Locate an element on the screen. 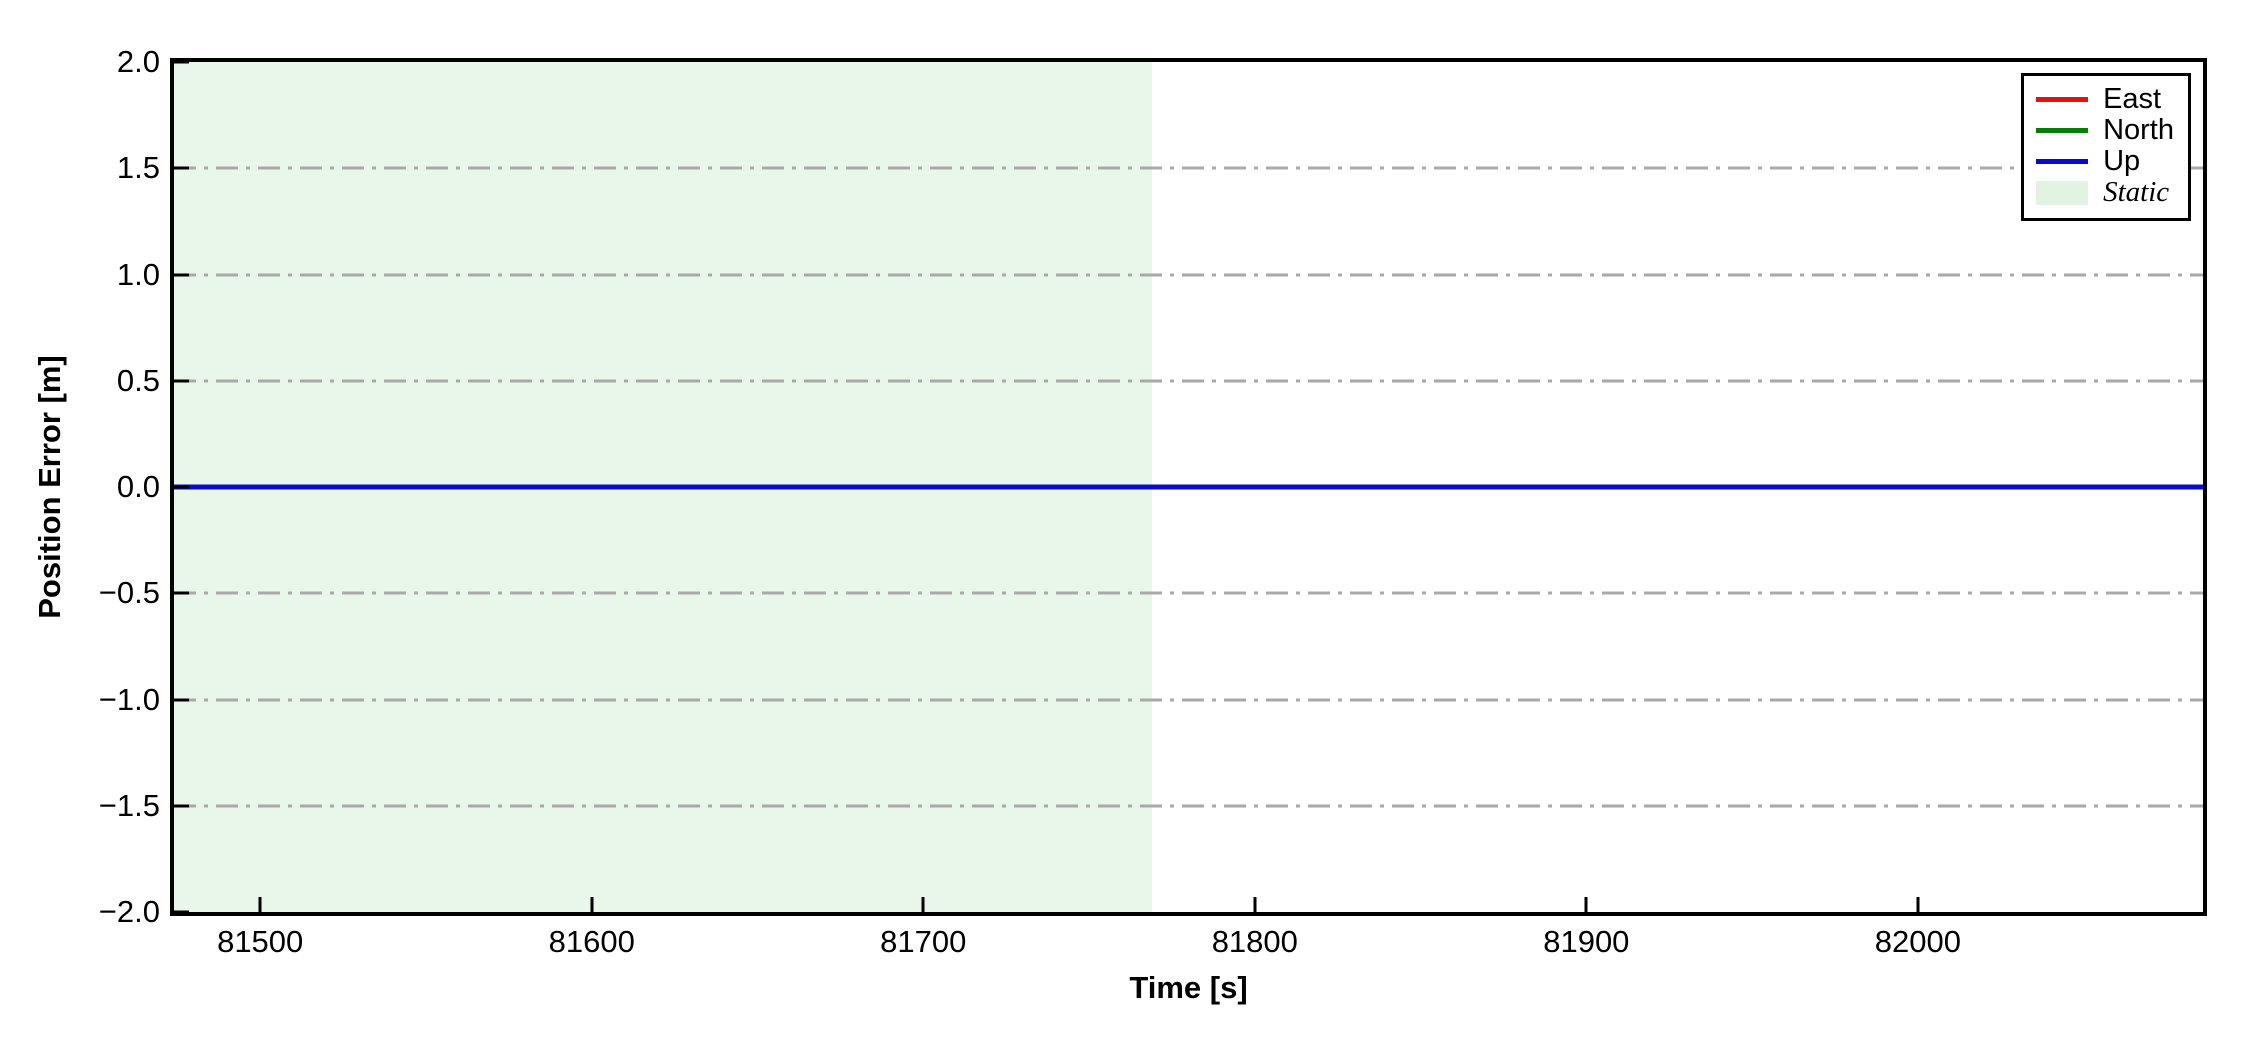  x-tick-label: 82000 is located at coordinates (1917, 941).